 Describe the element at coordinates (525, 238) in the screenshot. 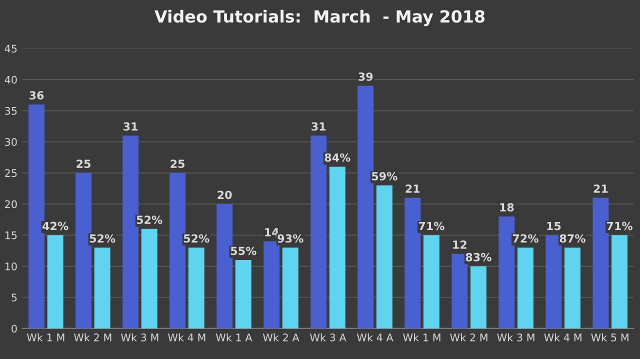

I see `annotation: 72%` at that location.